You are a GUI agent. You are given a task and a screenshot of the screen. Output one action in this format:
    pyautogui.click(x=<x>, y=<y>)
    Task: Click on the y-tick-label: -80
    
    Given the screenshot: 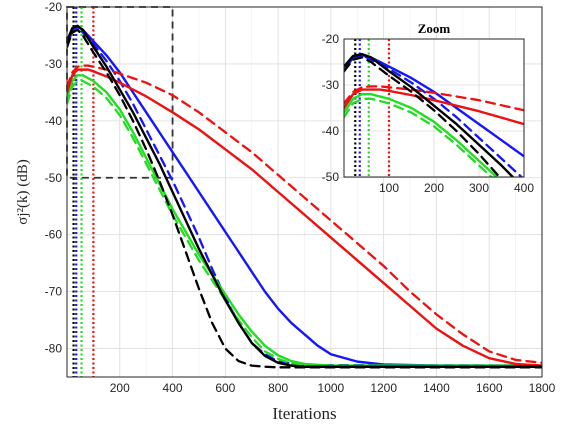 What is the action you would take?
    pyautogui.click(x=54, y=349)
    